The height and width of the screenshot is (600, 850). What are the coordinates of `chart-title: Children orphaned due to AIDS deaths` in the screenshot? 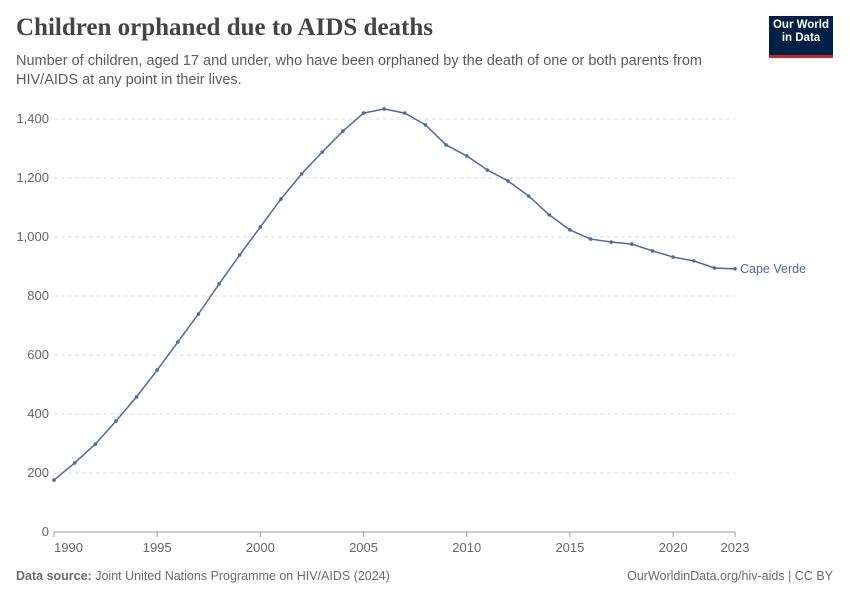 It's located at (225, 27).